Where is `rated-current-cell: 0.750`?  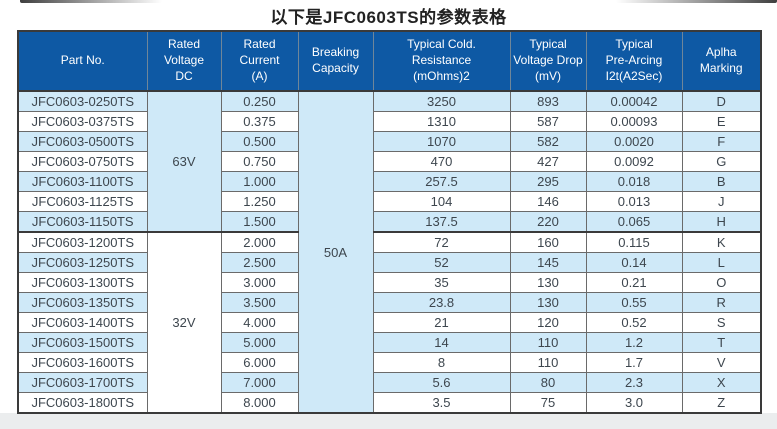
rated-current-cell: 0.750 is located at coordinates (259, 161).